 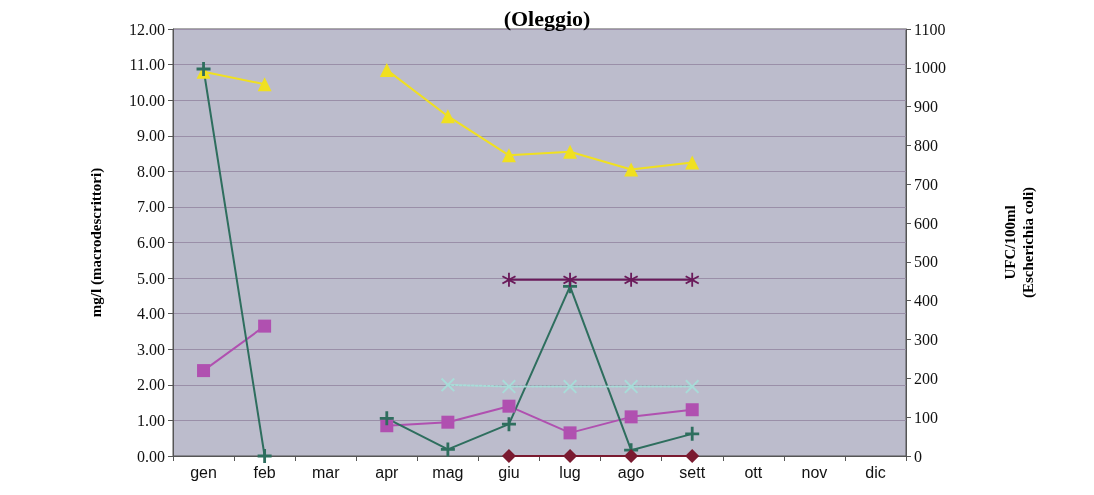 What do you see at coordinates (926, 145) in the screenshot?
I see `y2-tick-label: 800` at bounding box center [926, 145].